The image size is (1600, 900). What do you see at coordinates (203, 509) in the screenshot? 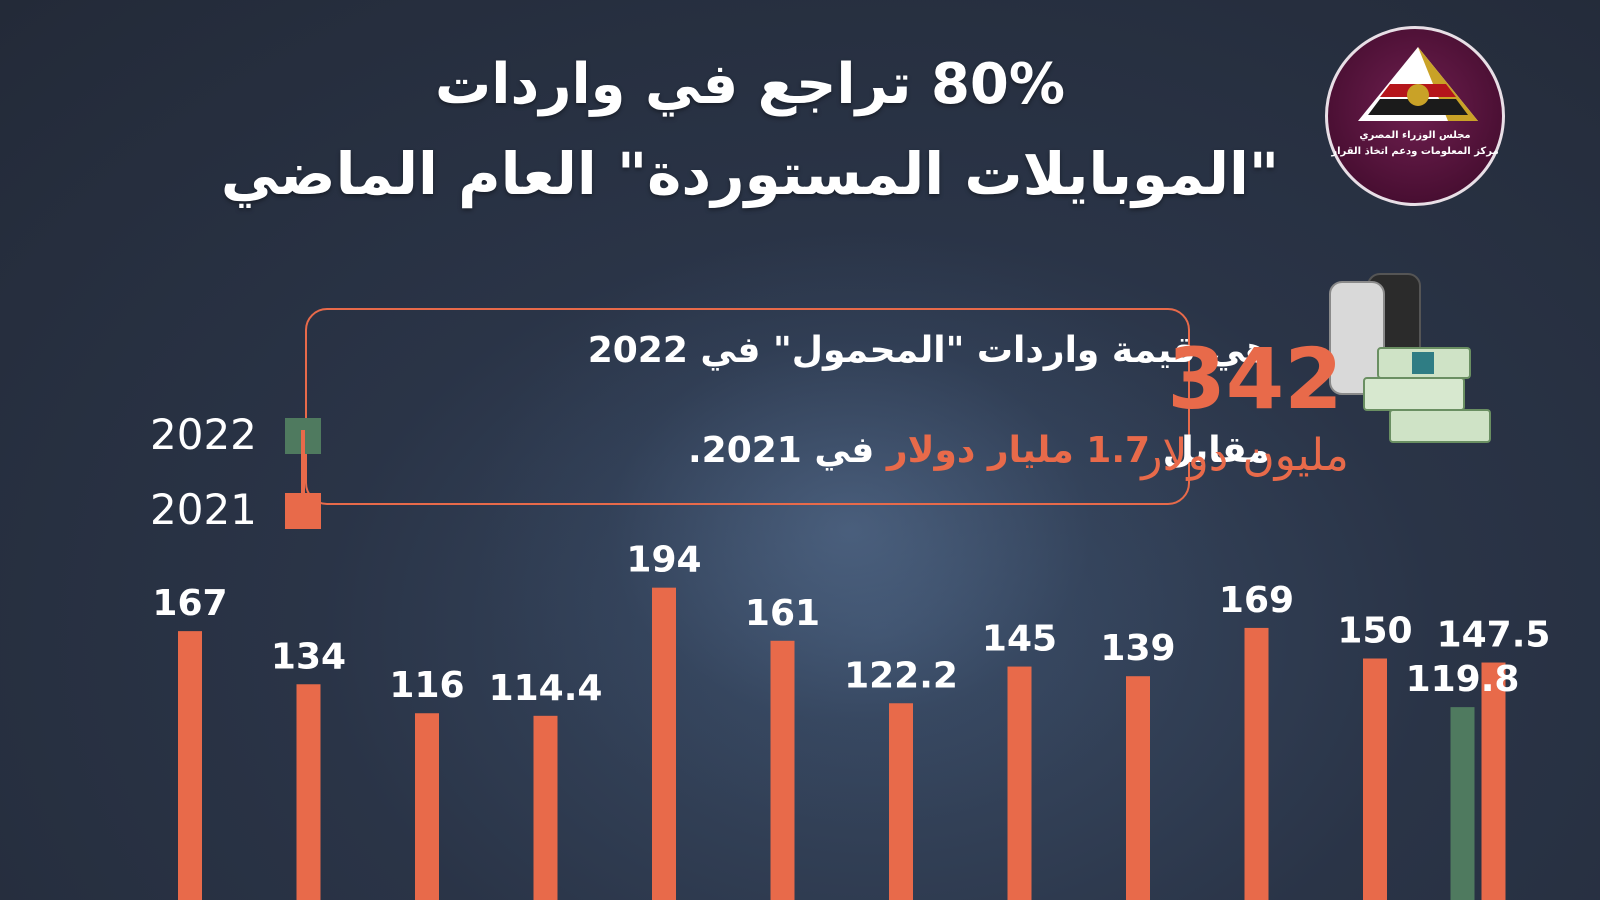
I see `legend-label-2021: 2021` at bounding box center [203, 509].